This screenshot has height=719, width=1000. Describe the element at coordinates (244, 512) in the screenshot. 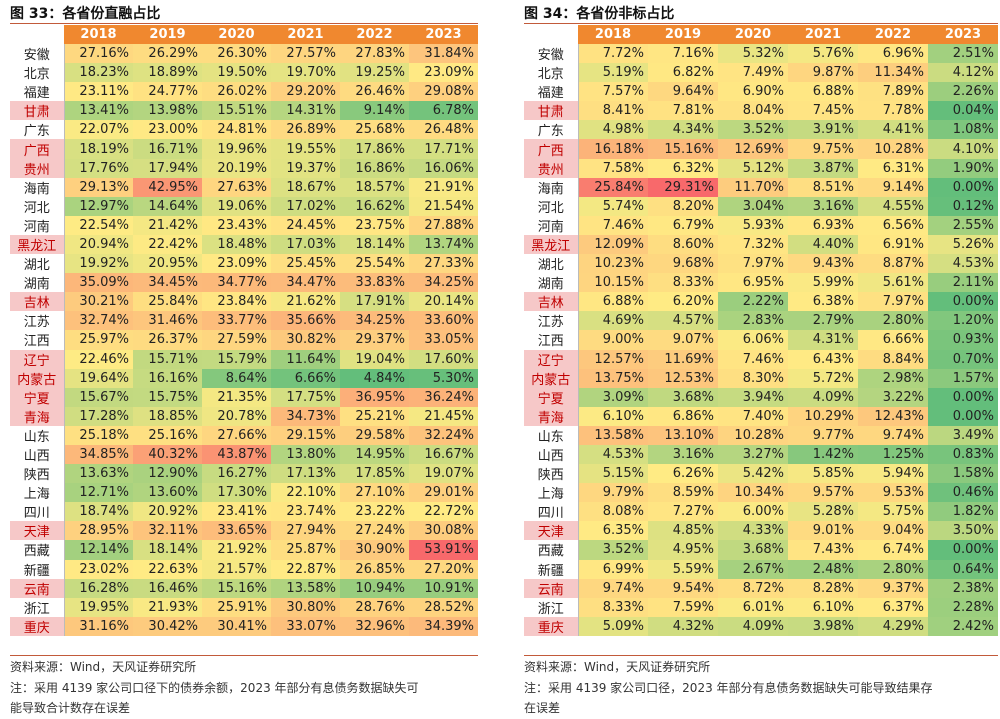

I see `table-row: 四川 18.74% 20.92% 23.41% 23.74% 23.22% 22.72%` at that location.